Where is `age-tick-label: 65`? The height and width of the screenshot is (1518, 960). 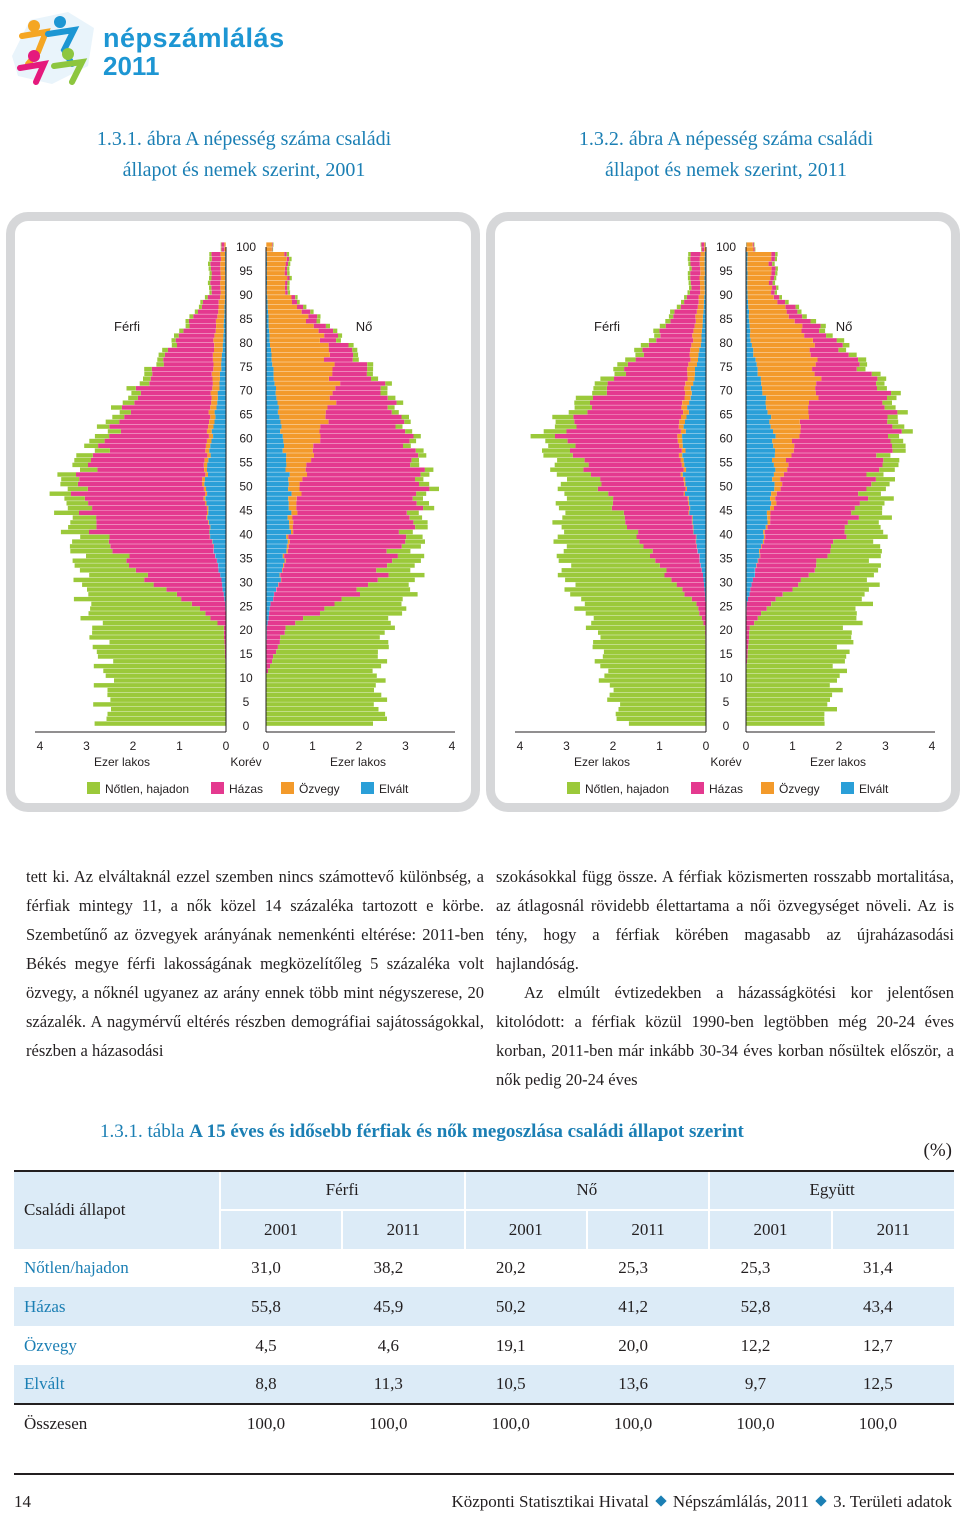
age-tick-label: 65 is located at coordinates (726, 415).